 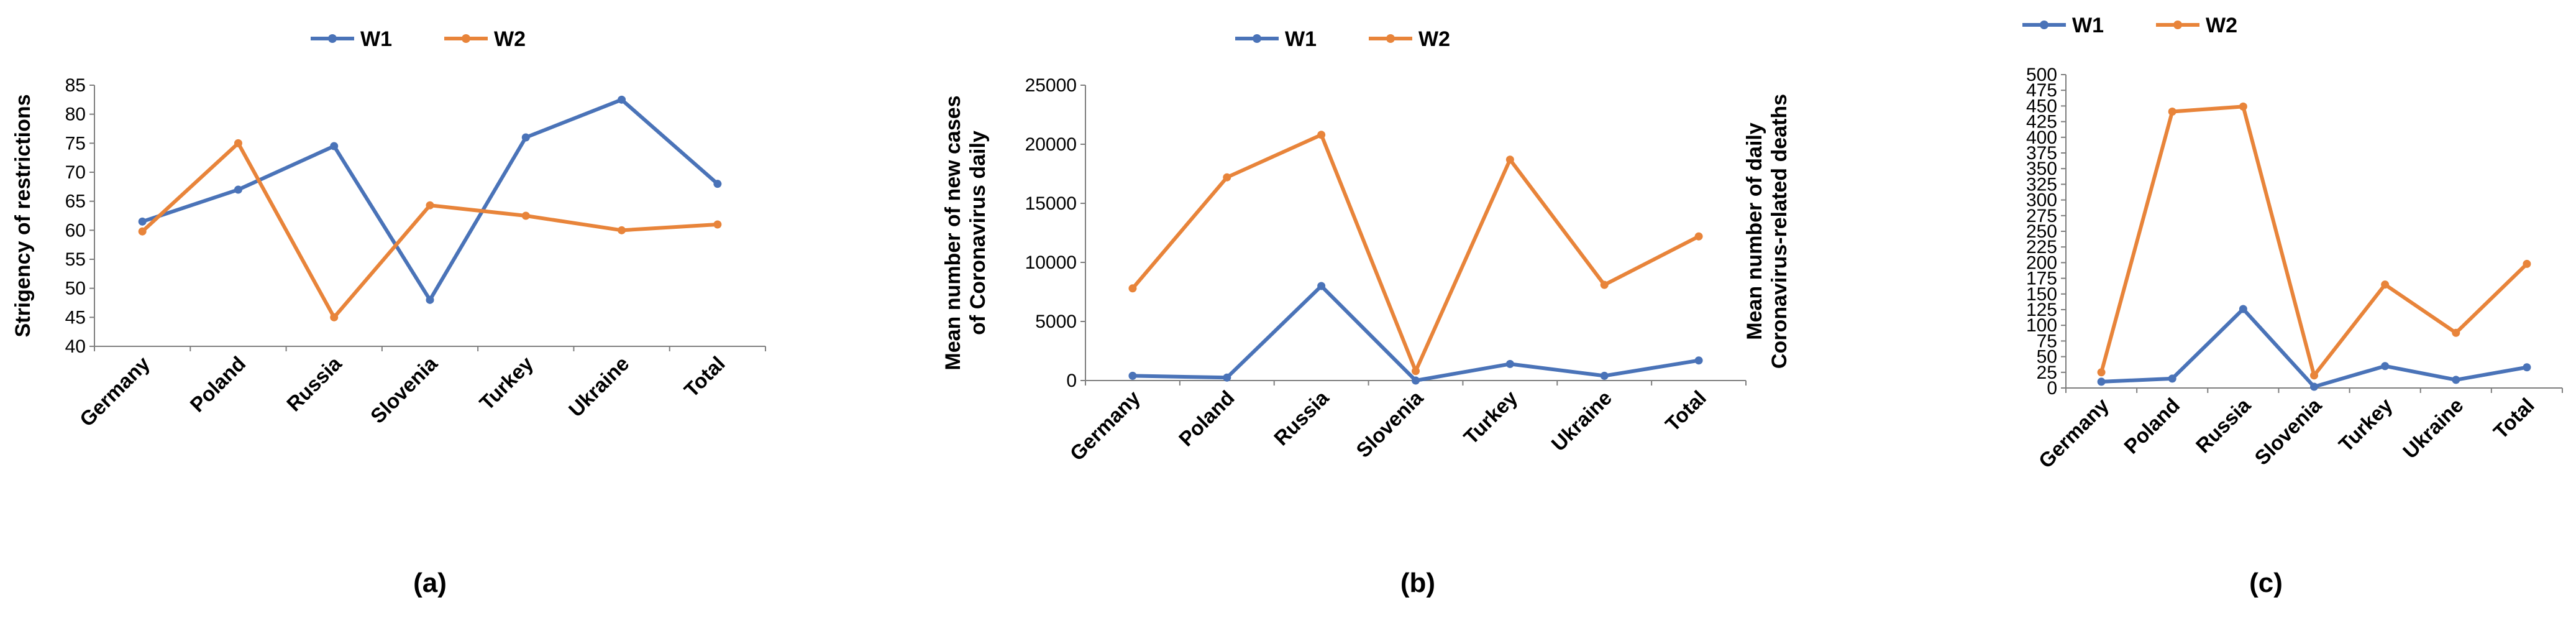 What do you see at coordinates (2047, 372) in the screenshot?
I see `y-tick-label: 25` at bounding box center [2047, 372].